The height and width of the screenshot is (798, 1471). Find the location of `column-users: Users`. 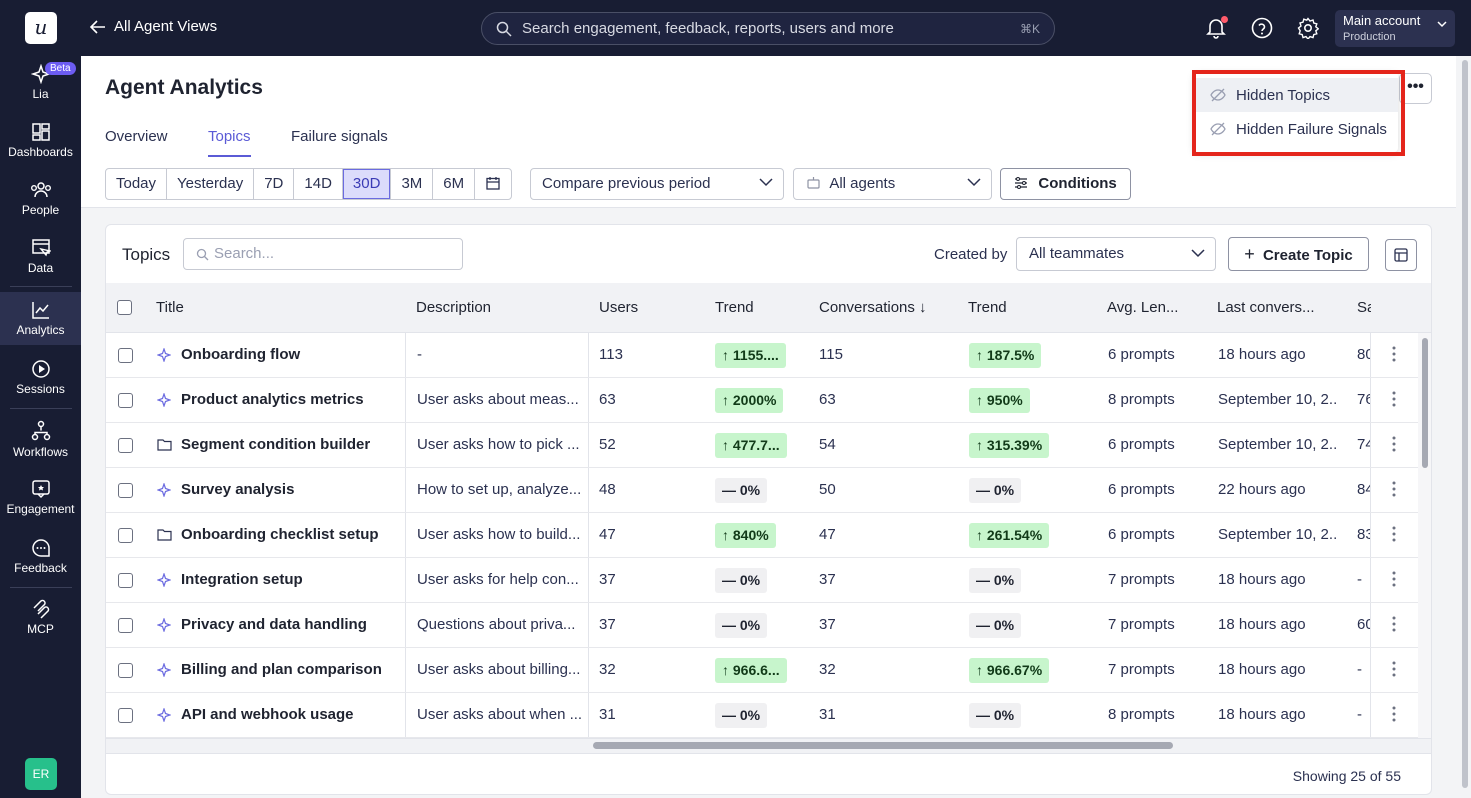

column-users: Users is located at coordinates (619, 307).